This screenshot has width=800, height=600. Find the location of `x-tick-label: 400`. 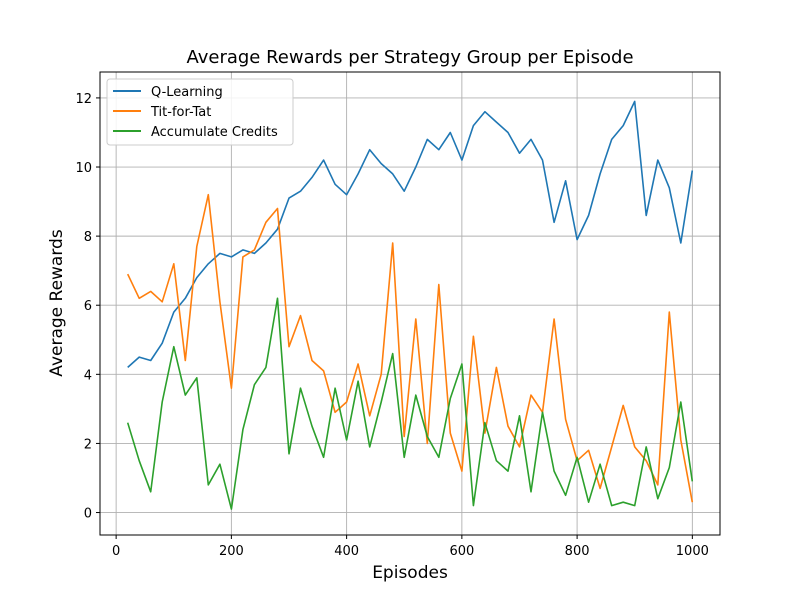

x-tick-label: 400 is located at coordinates (346, 551).